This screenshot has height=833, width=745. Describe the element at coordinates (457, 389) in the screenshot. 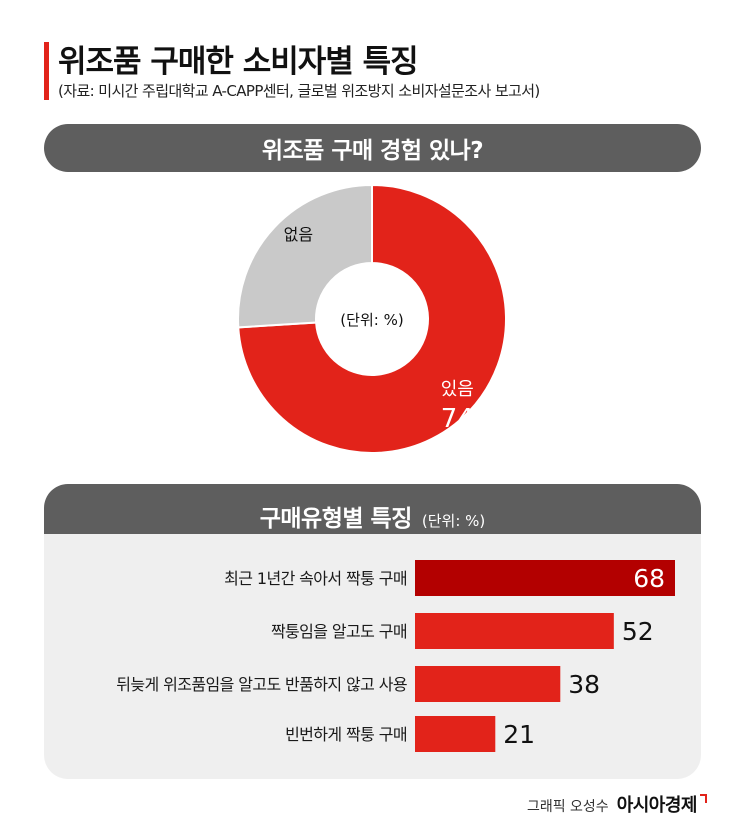

I see `donut-label-yes: 있음` at that location.